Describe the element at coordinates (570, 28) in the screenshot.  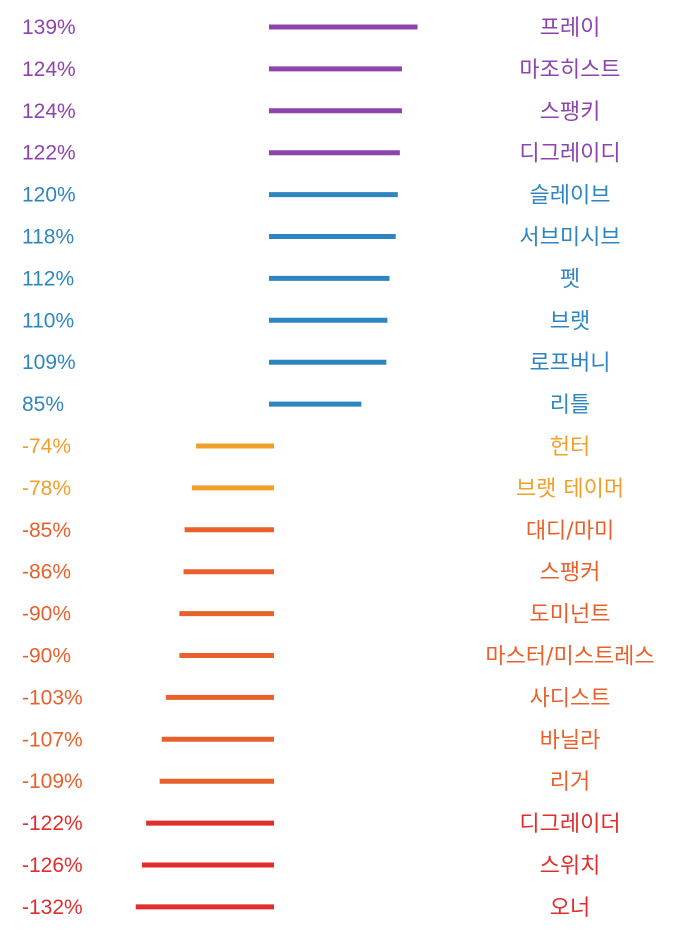
I see `category-label: 프레이` at that location.